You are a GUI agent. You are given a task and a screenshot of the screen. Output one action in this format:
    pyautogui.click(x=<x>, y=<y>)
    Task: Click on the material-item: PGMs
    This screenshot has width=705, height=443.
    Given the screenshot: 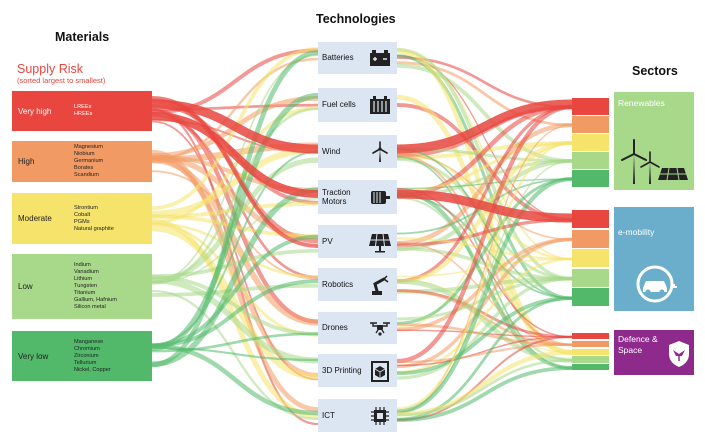 What is the action you would take?
    pyautogui.click(x=82, y=221)
    